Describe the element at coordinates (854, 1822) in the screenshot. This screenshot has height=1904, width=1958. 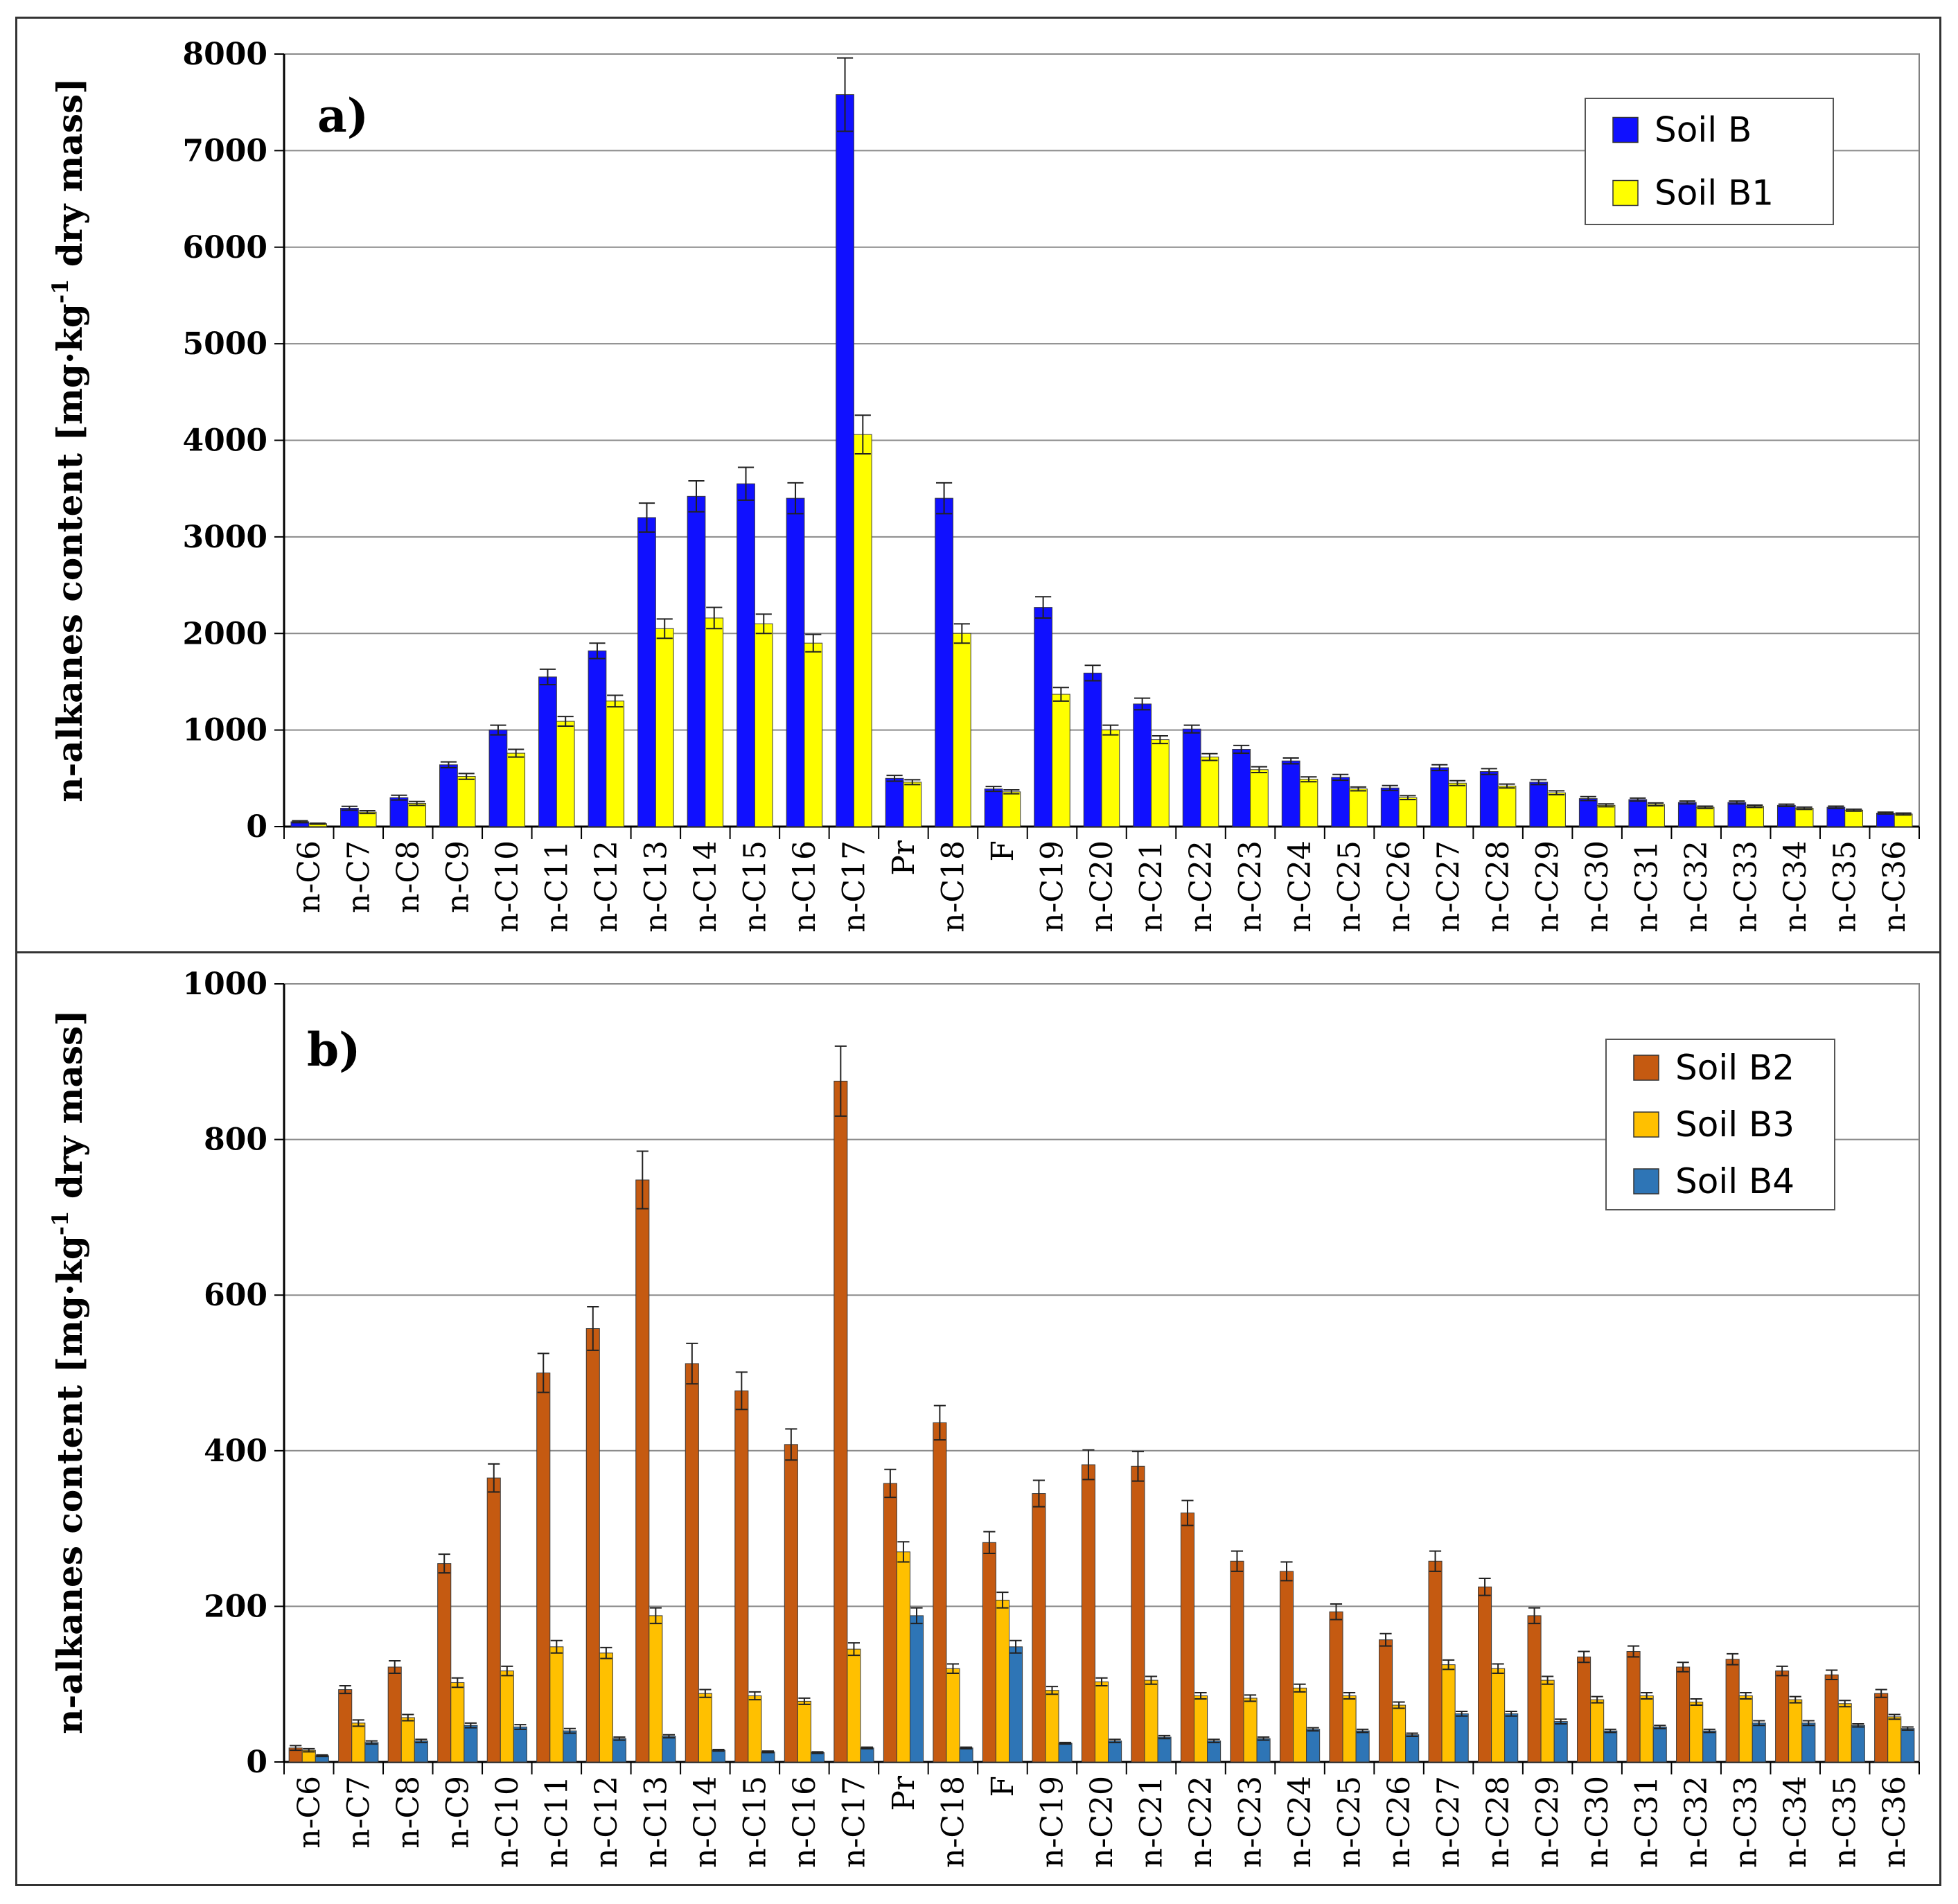
I see `x-tick-label: n-C17` at that location.